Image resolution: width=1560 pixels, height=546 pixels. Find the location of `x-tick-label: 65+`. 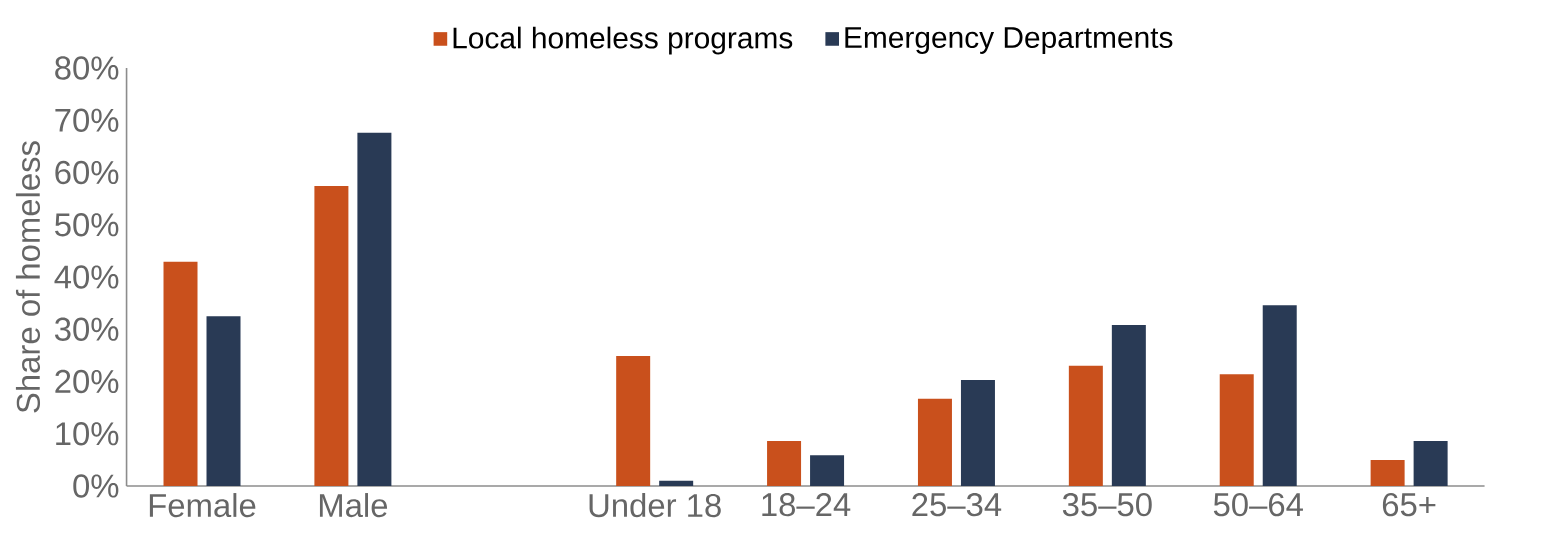

x-tick-label: 65+ is located at coordinates (1409, 505).